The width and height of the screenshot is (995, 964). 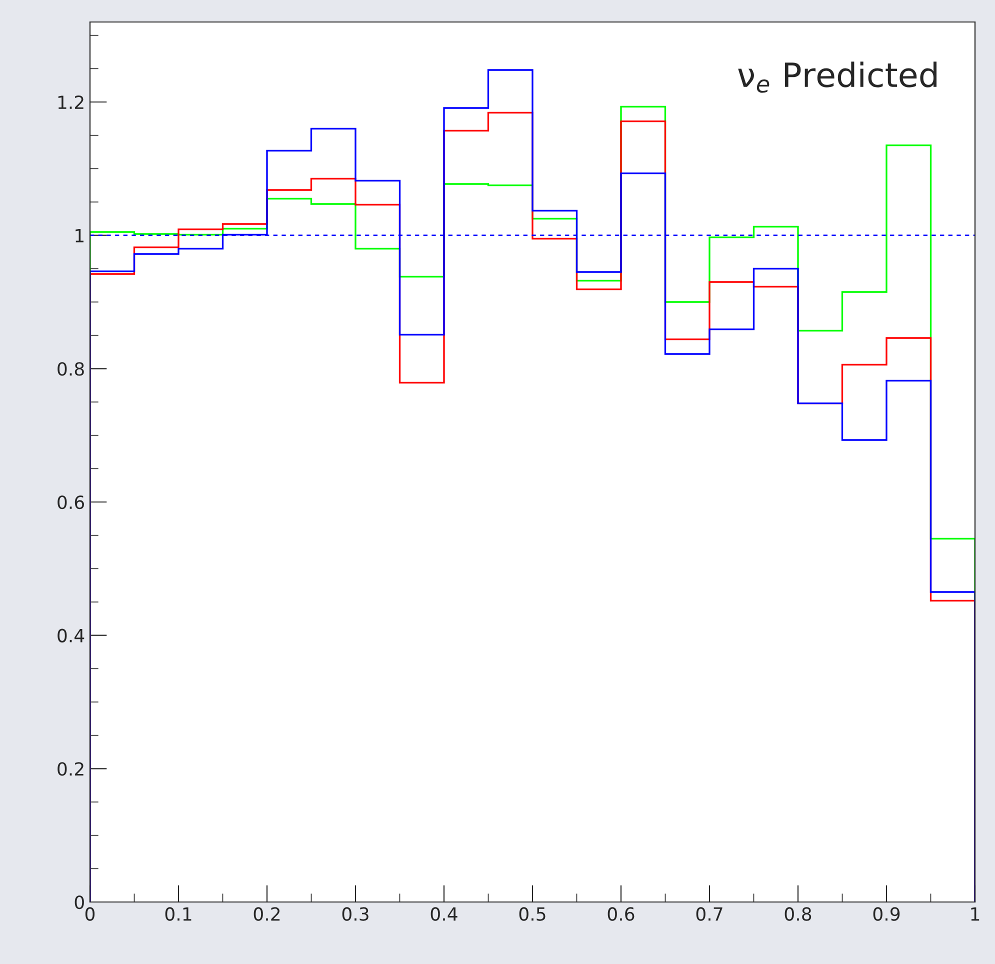 I want to click on y-tick-label: 0, so click(x=79, y=902).